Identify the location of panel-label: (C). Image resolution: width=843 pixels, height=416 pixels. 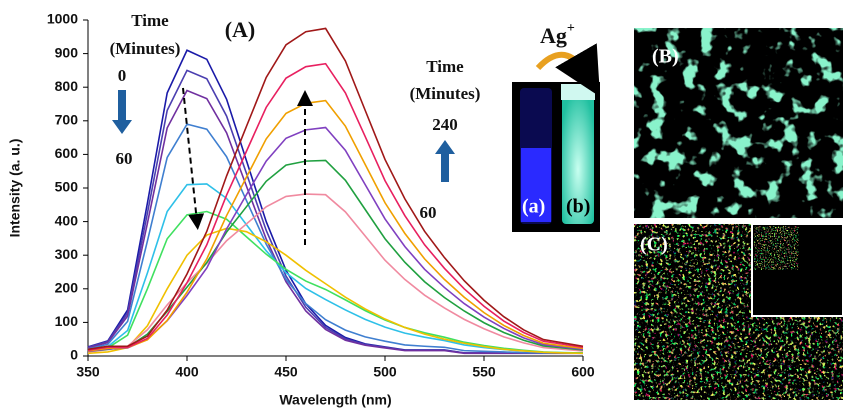
(654, 245).